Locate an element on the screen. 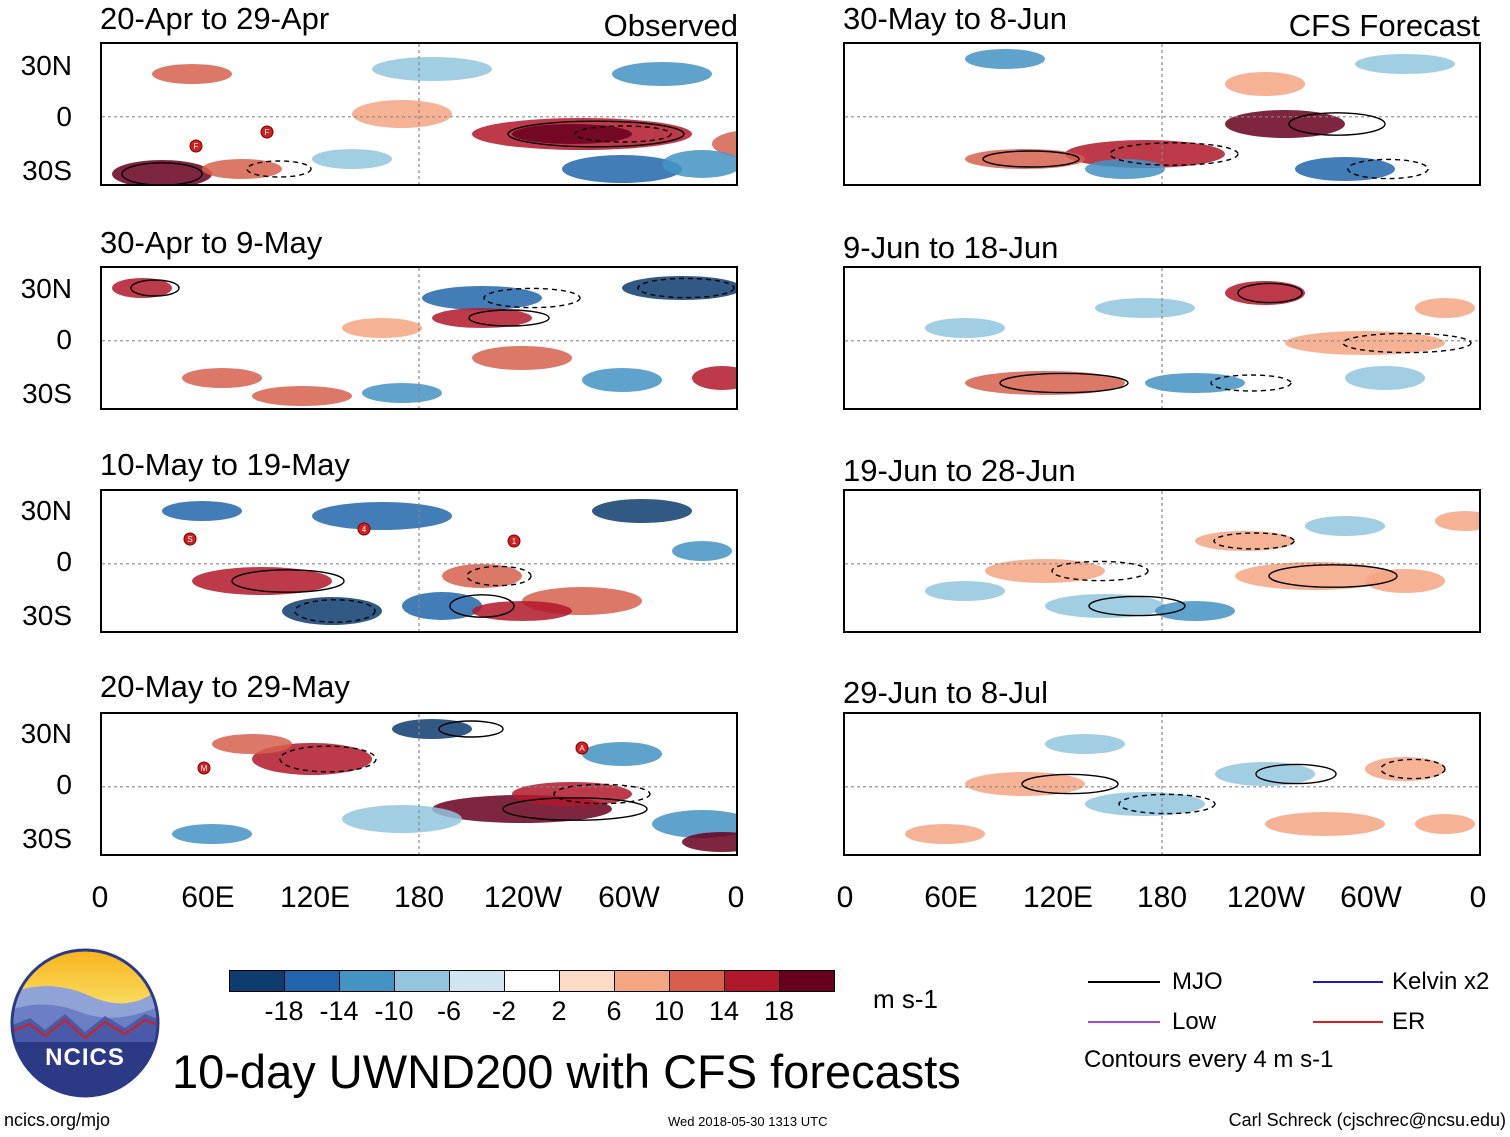 Image resolution: width=1510 pixels, height=1137 pixels. legend-mjo-label: MJO is located at coordinates (1197, 981).